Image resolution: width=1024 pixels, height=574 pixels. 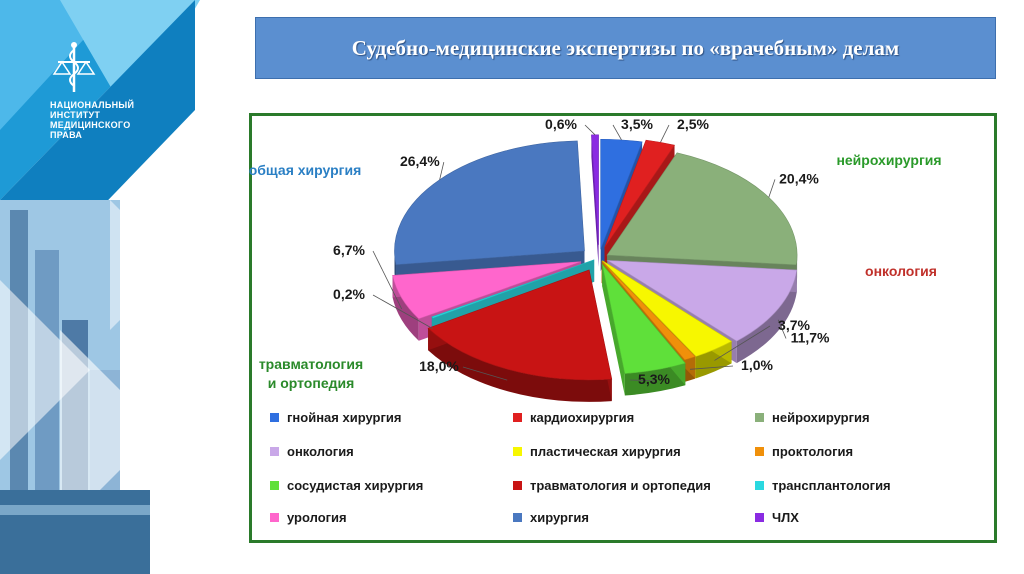 What do you see at coordinates (794, 325) in the screenshot?
I see `data-label: 3,7%` at bounding box center [794, 325].